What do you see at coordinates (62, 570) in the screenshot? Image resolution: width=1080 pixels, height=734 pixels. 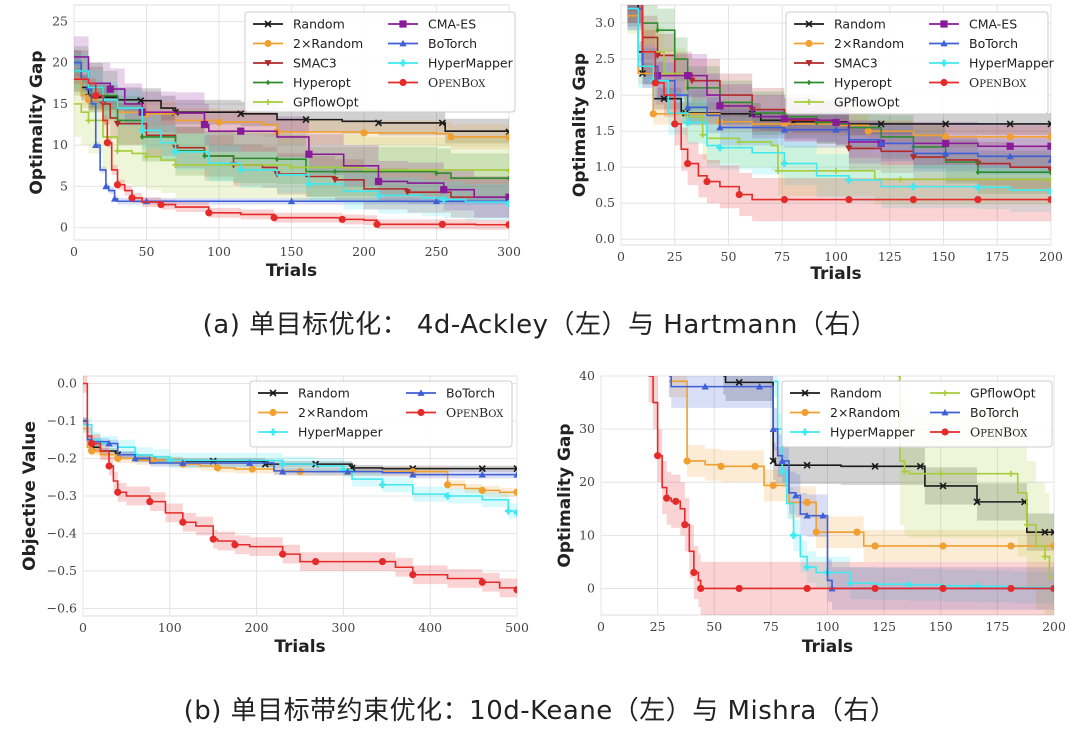 I see `y-tick-label: −0.5` at bounding box center [62, 570].